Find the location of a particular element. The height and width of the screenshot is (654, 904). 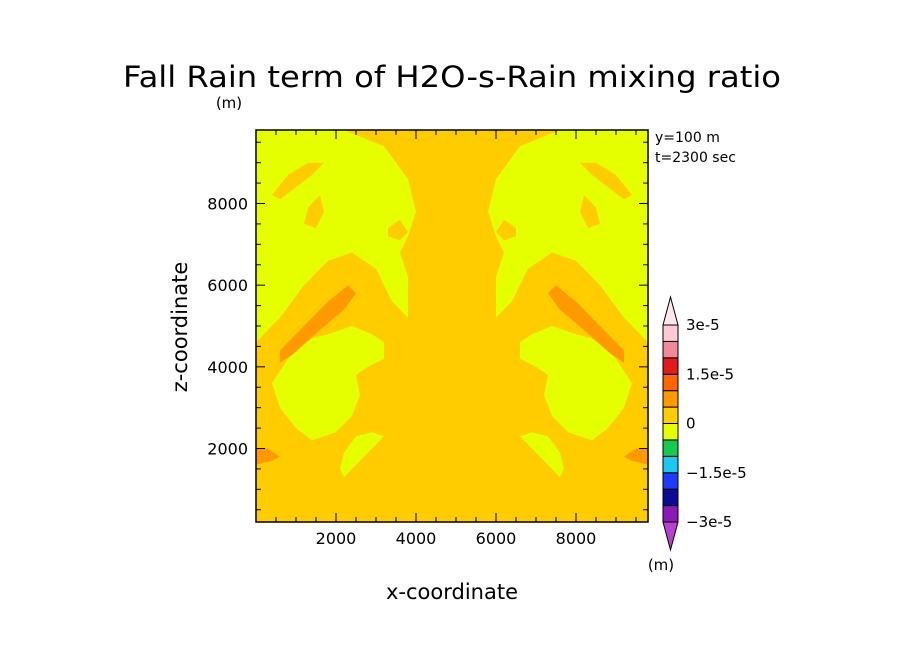

y-axis-label: z-coordinate is located at coordinates (180, 327).